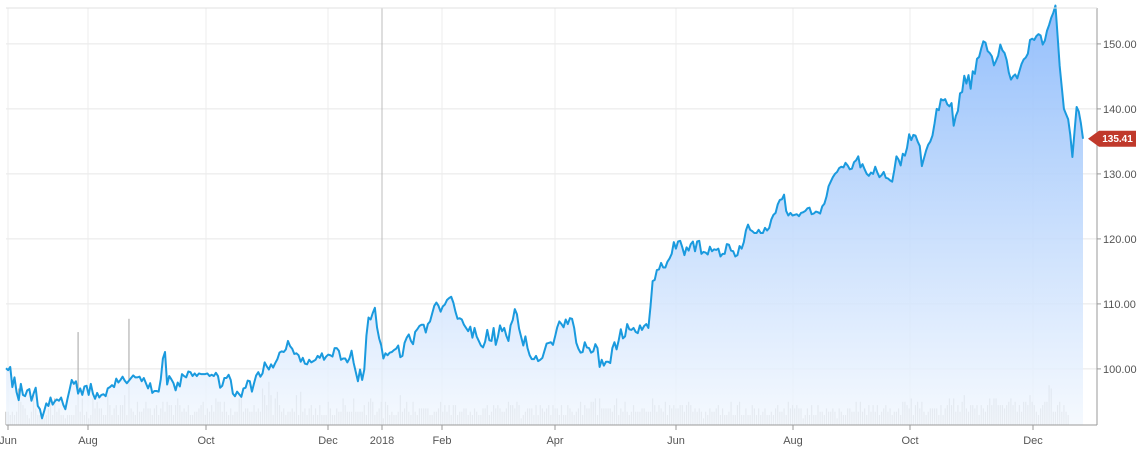 The width and height of the screenshot is (1140, 462). What do you see at coordinates (1120, 370) in the screenshot?
I see `y-tick-label: 100.00` at bounding box center [1120, 370].